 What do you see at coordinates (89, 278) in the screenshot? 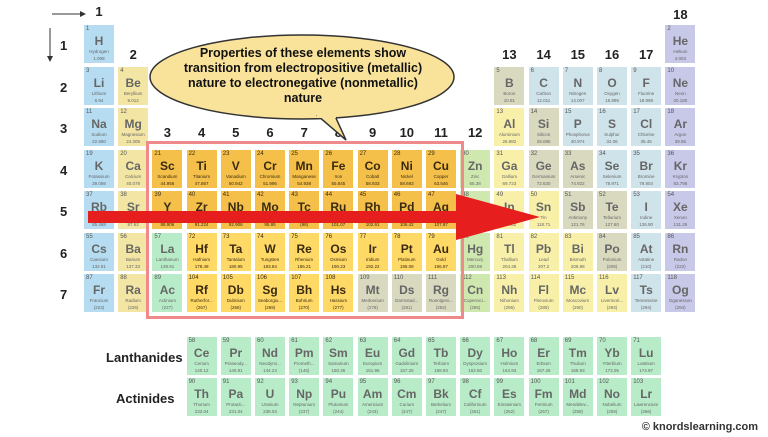
I see `element-atomic-number: 87` at bounding box center [89, 278].